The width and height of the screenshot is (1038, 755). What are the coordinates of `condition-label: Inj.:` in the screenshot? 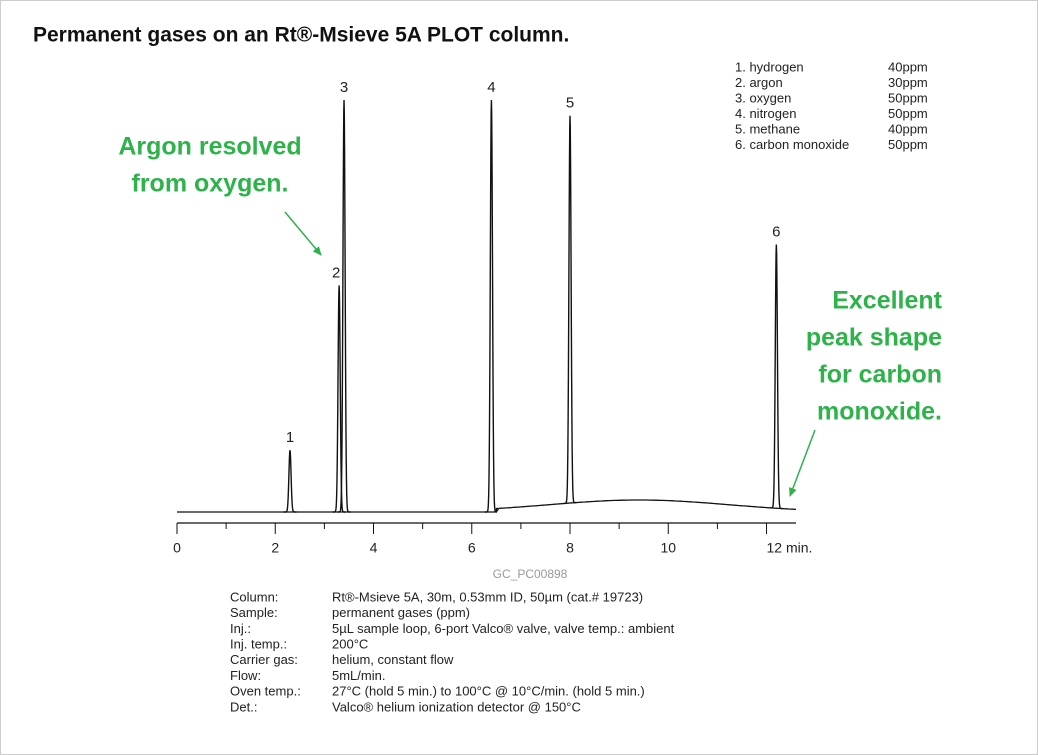 It's located at (240, 628).